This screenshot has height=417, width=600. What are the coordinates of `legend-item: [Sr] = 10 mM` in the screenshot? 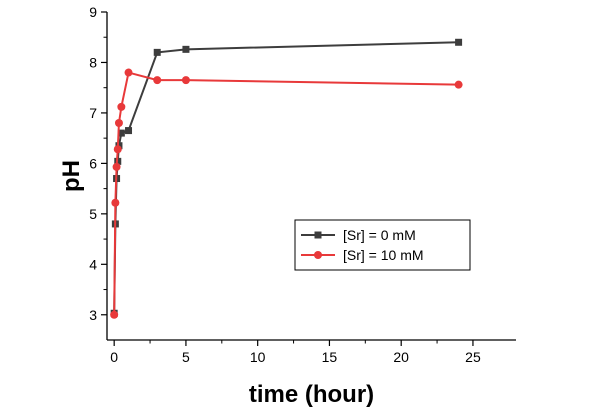 It's located at (362, 255).